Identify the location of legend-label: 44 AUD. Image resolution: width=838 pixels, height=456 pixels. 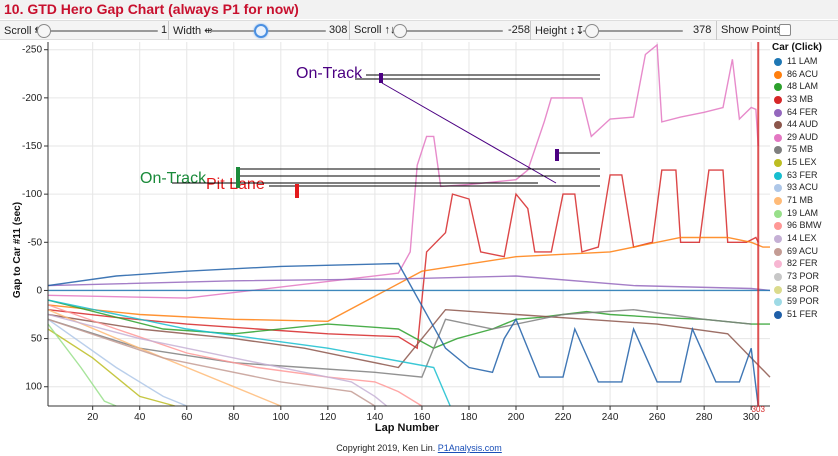
(803, 124).